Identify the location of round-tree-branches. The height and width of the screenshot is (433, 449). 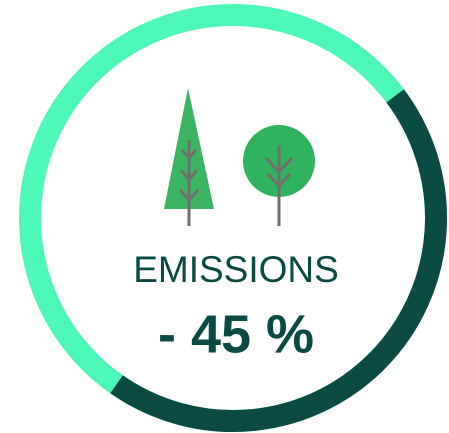
(279, 185).